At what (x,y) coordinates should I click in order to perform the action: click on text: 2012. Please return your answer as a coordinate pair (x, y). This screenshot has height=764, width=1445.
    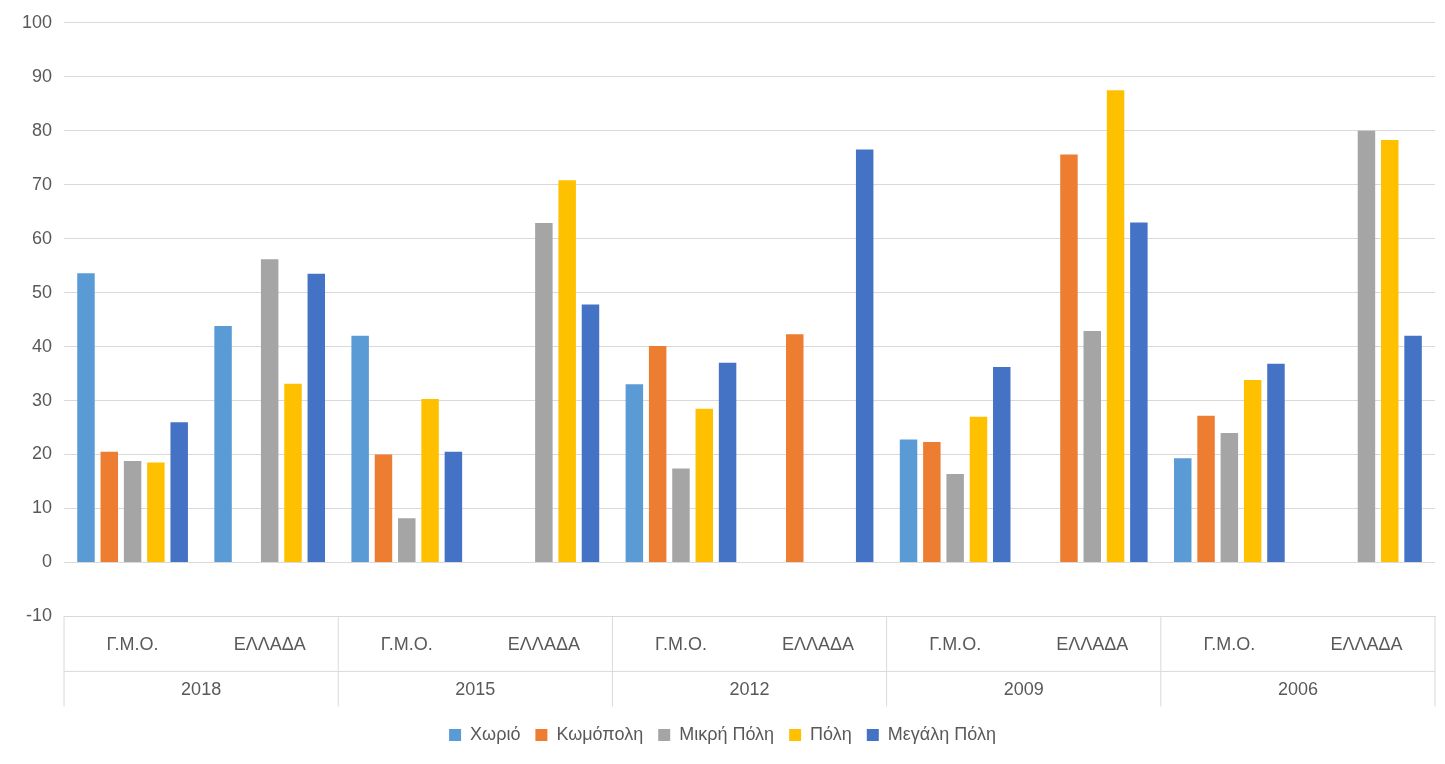
    Looking at the image, I should click on (749, 689).